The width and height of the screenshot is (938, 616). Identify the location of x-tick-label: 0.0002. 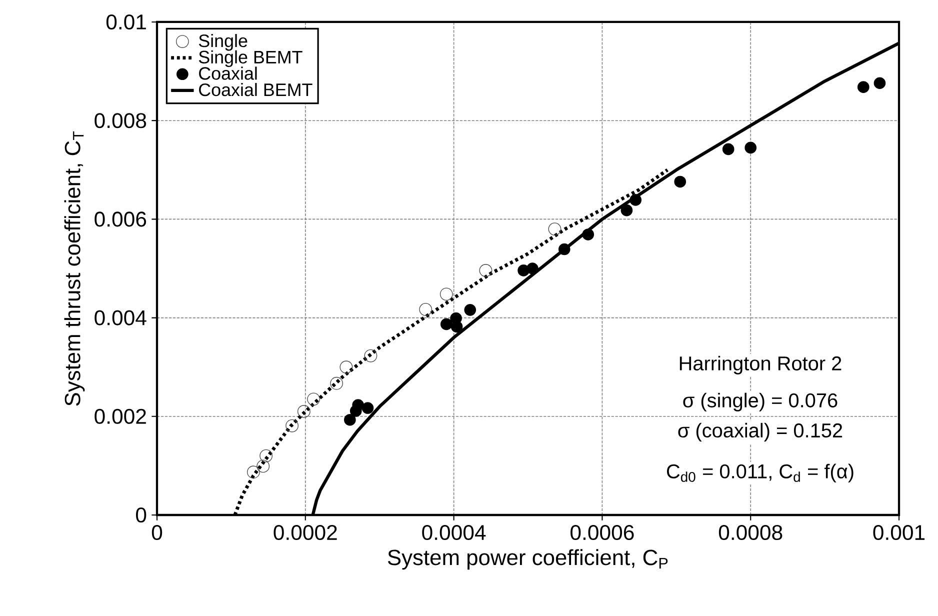
(305, 532).